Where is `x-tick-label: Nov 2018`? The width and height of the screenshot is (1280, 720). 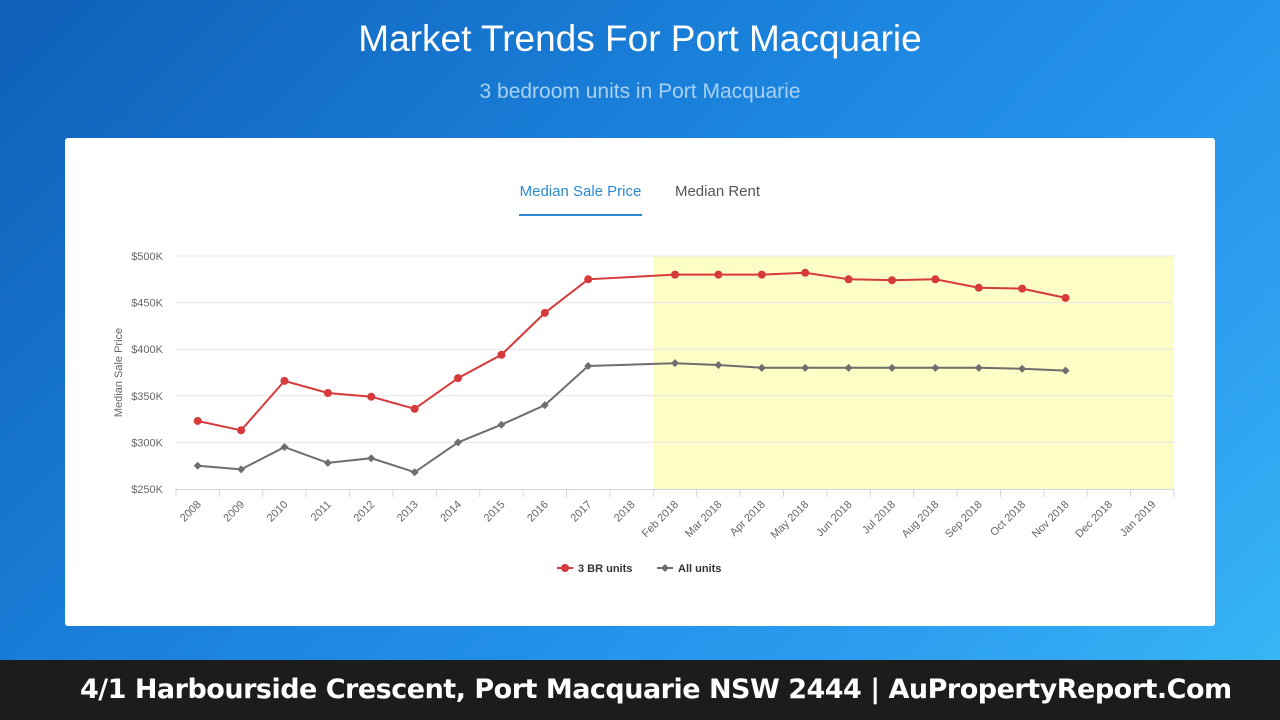 x-tick-label: Nov 2018 is located at coordinates (1051, 520).